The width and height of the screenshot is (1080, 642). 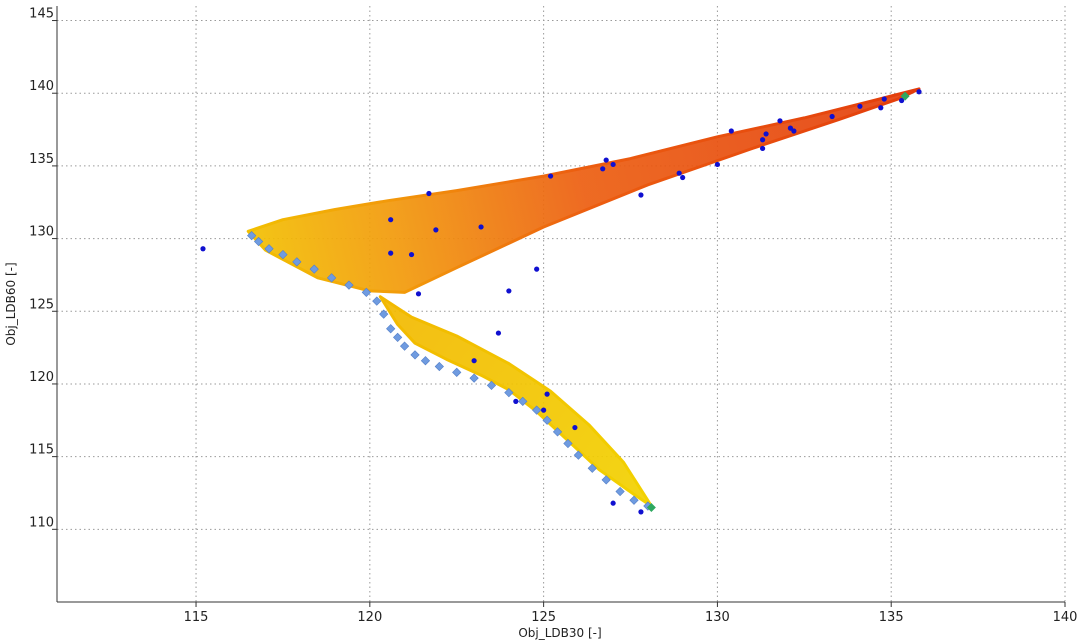 I want to click on y-tick-label: 140, so click(x=41, y=86).